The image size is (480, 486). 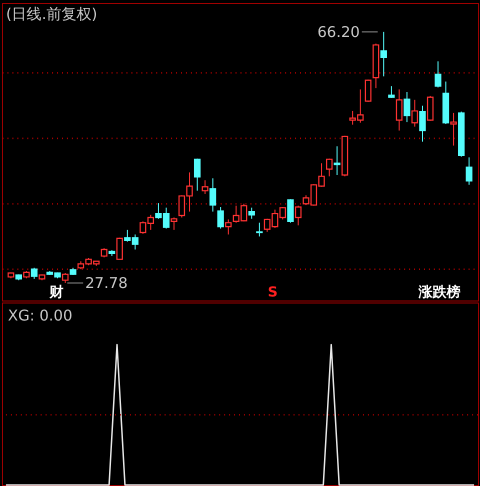 What do you see at coordinates (273, 292) in the screenshot?
I see `text: S` at bounding box center [273, 292].